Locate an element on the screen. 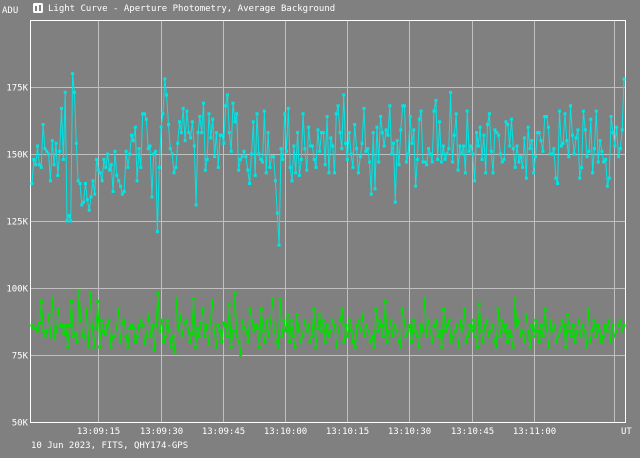 The image size is (640, 458). x-tick-label: 13:10:30 is located at coordinates (409, 432).